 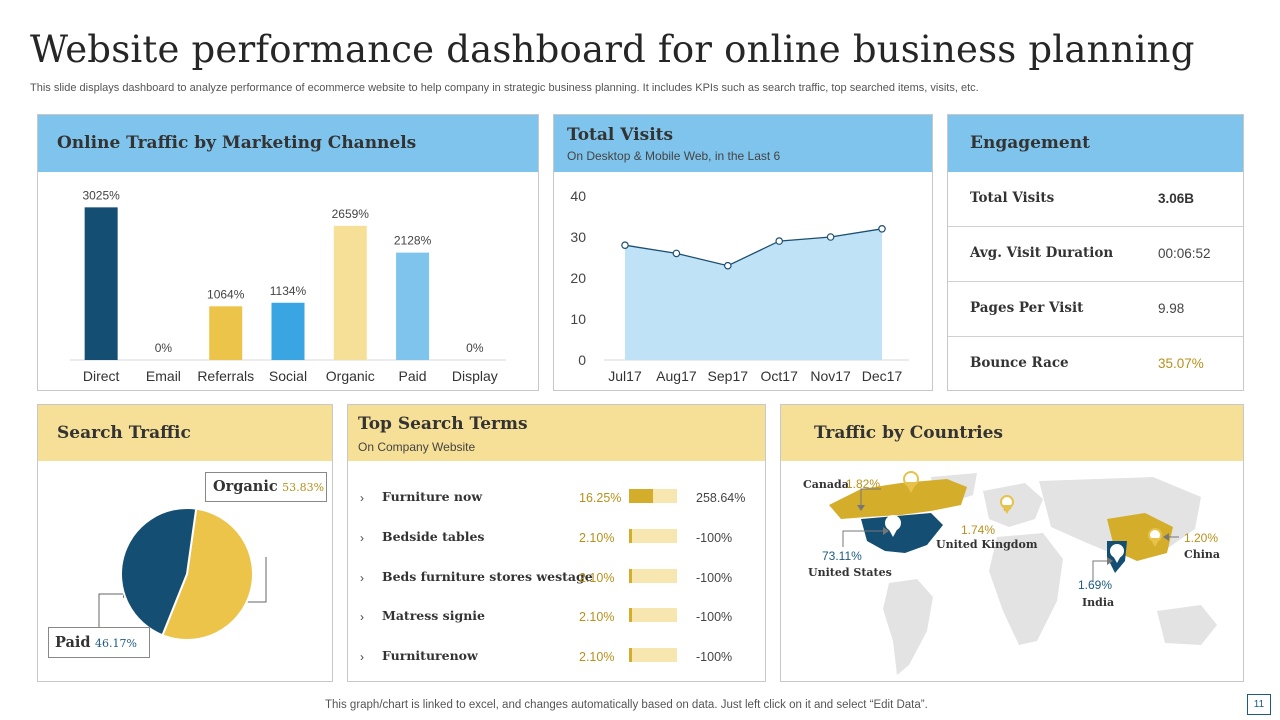 I want to click on organic-callout: Organic 53.83%, so click(x=266, y=487).